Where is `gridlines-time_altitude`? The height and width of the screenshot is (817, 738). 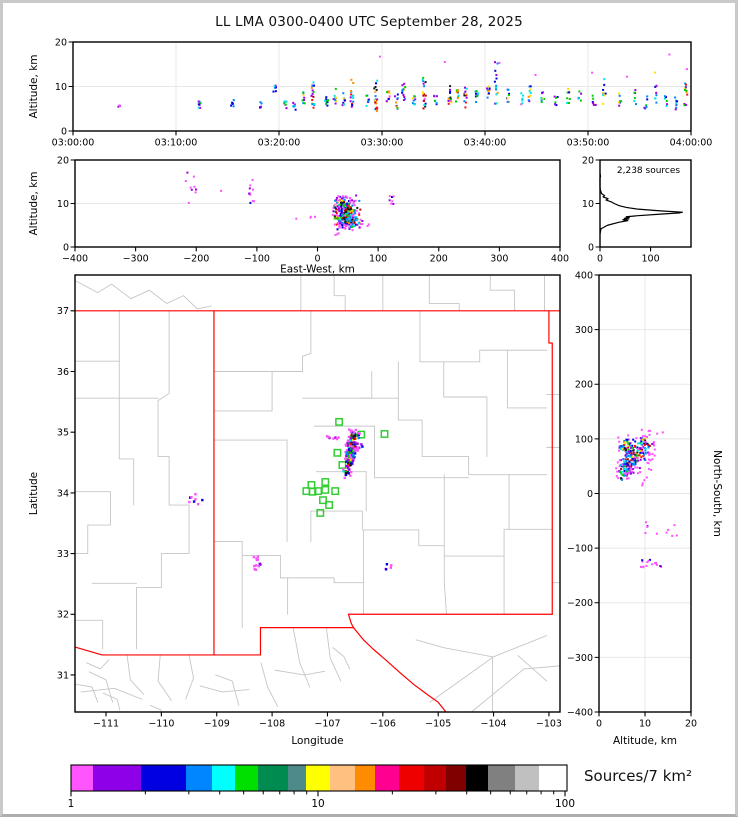 gridlines-time_altitude is located at coordinates (382, 86).